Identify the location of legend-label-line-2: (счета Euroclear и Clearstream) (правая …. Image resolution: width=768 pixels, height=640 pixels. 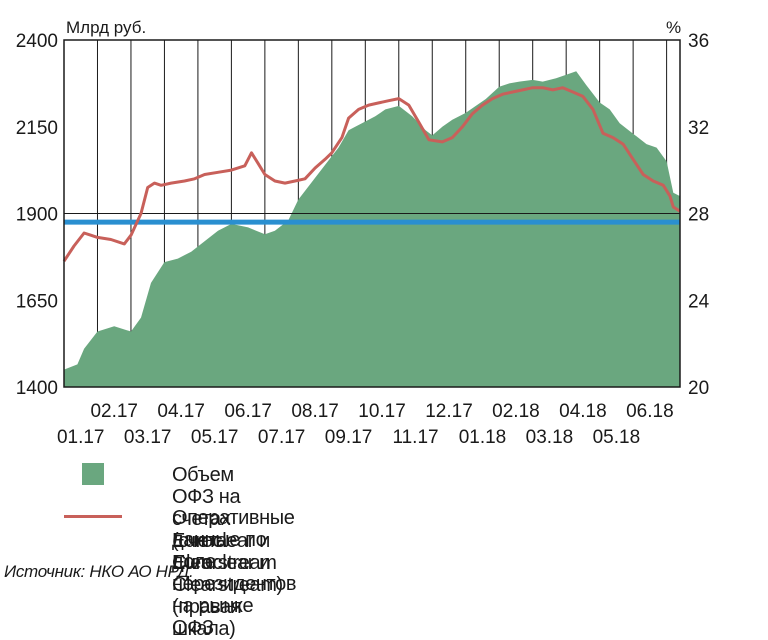
(227, 585).